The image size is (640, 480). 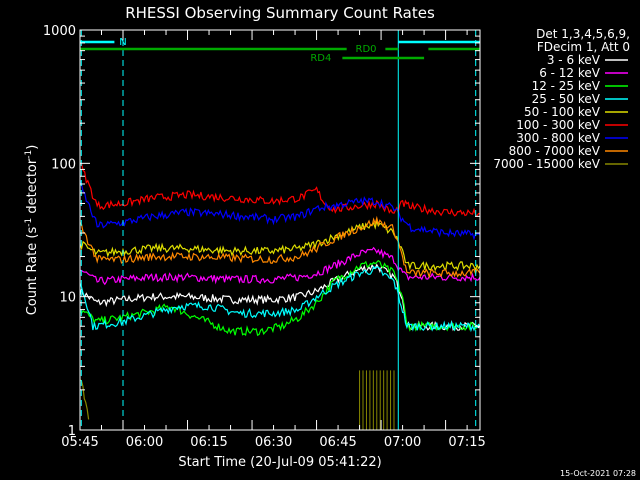 What do you see at coordinates (402, 442) in the screenshot?
I see `x-tick-label: 07:00` at bounding box center [402, 442].